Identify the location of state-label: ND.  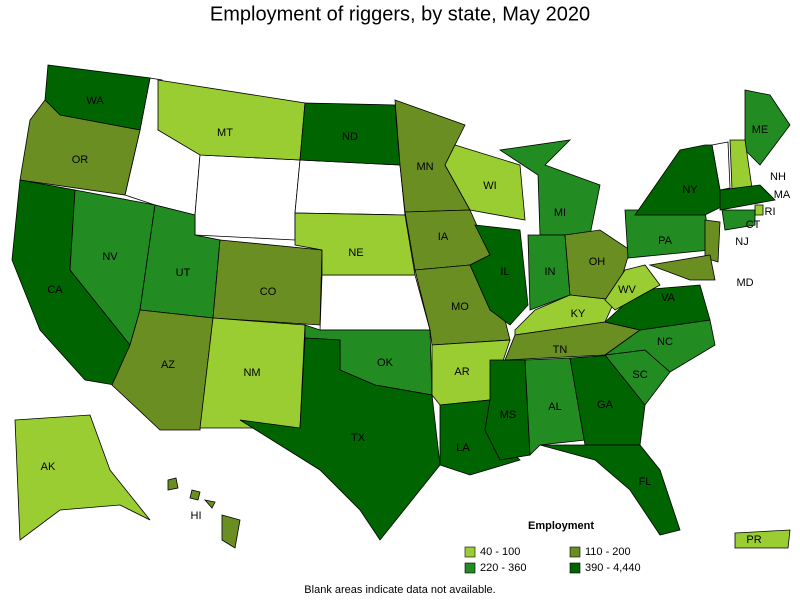
(350, 137).